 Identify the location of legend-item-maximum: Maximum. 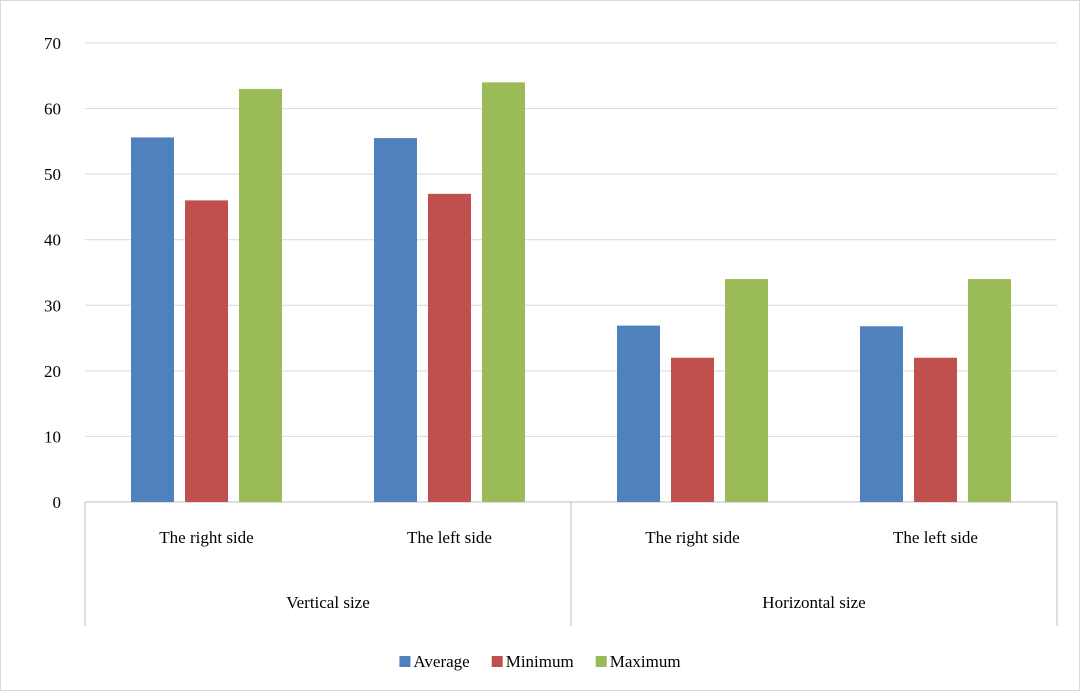
(638, 661).